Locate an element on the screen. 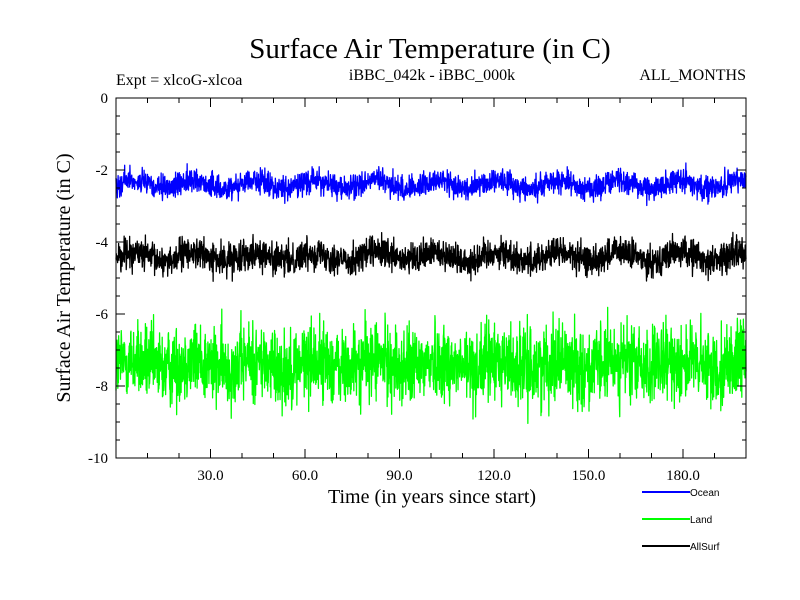 This screenshot has height=600, width=800. y-tick-label: -4 is located at coordinates (102, 243).